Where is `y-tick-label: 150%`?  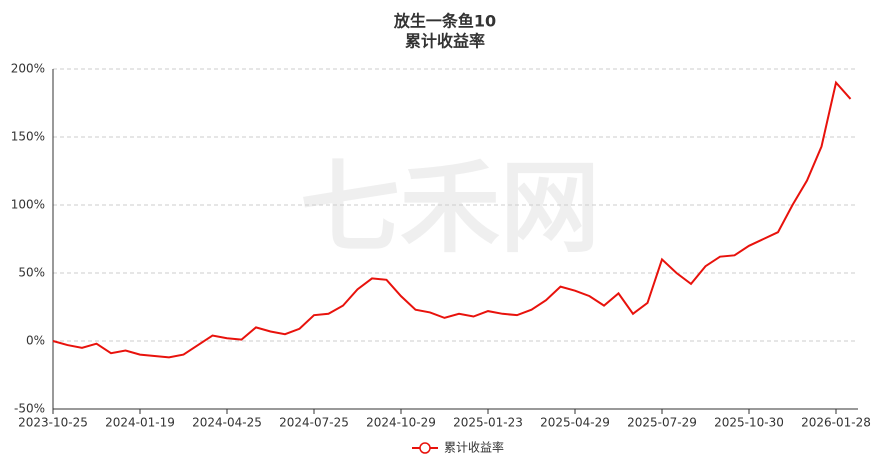 y-tick-label: 150% is located at coordinates (28, 137).